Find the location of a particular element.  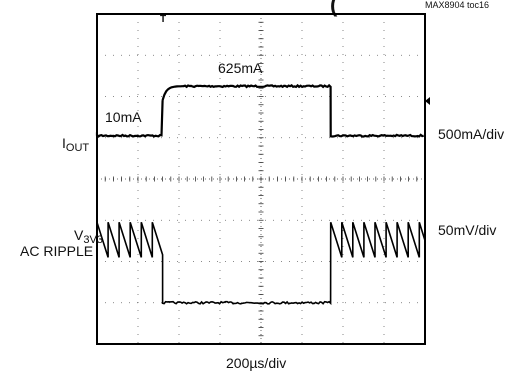

scale-label-iout: 500mA/div is located at coordinates (471, 134).